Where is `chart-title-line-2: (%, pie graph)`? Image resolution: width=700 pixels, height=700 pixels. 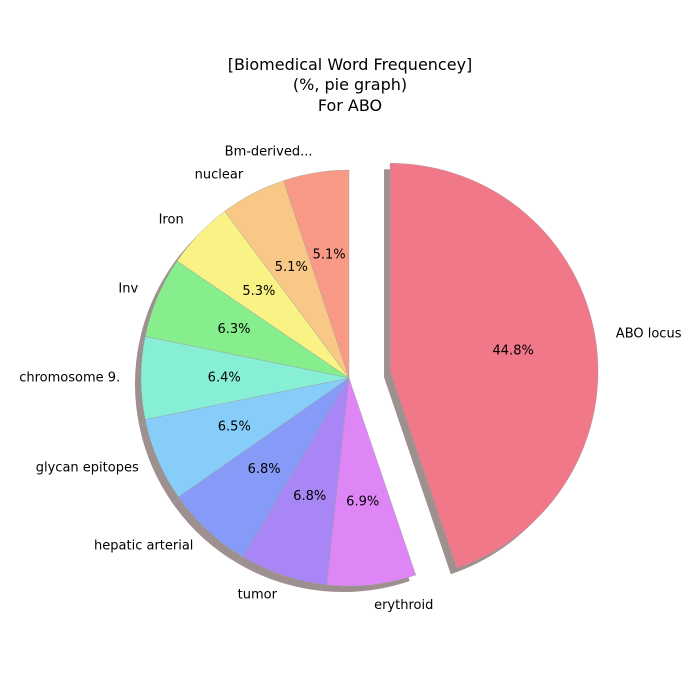
chart-title-line-2: (%, pie graph) is located at coordinates (350, 84).